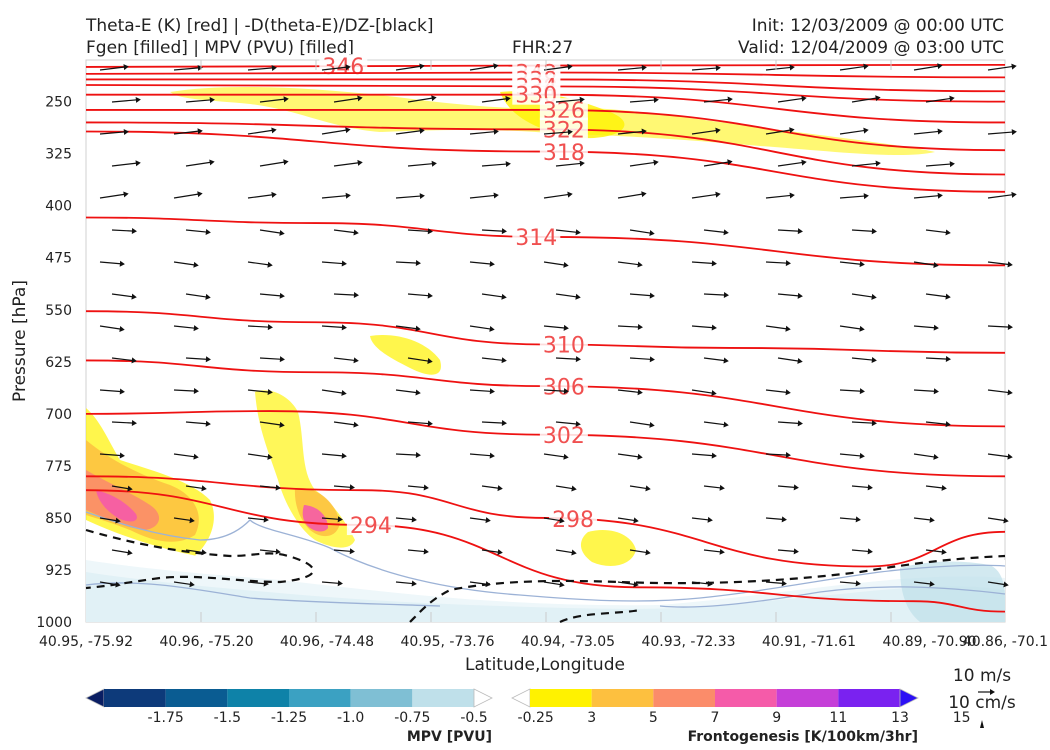 The height and width of the screenshot is (750, 1050). Describe the element at coordinates (900, 718) in the screenshot. I see `frontogenesis-colorbar-tick: 13` at that location.